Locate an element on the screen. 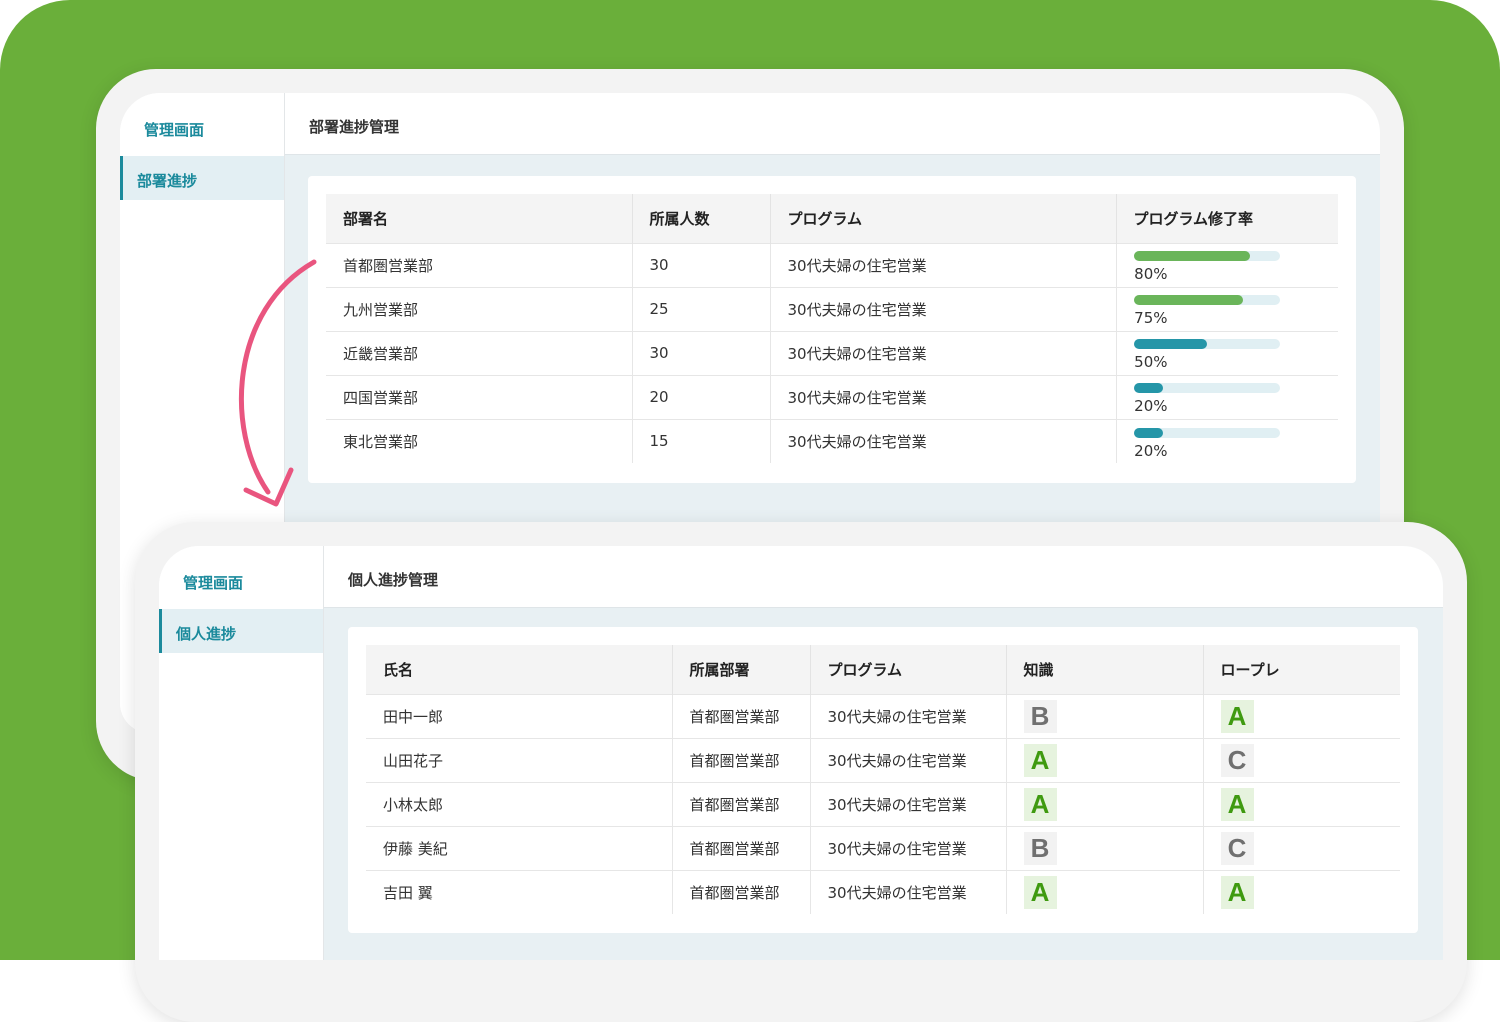 This screenshot has height=1022, width=1500. rate-label: 75% is located at coordinates (1151, 318).